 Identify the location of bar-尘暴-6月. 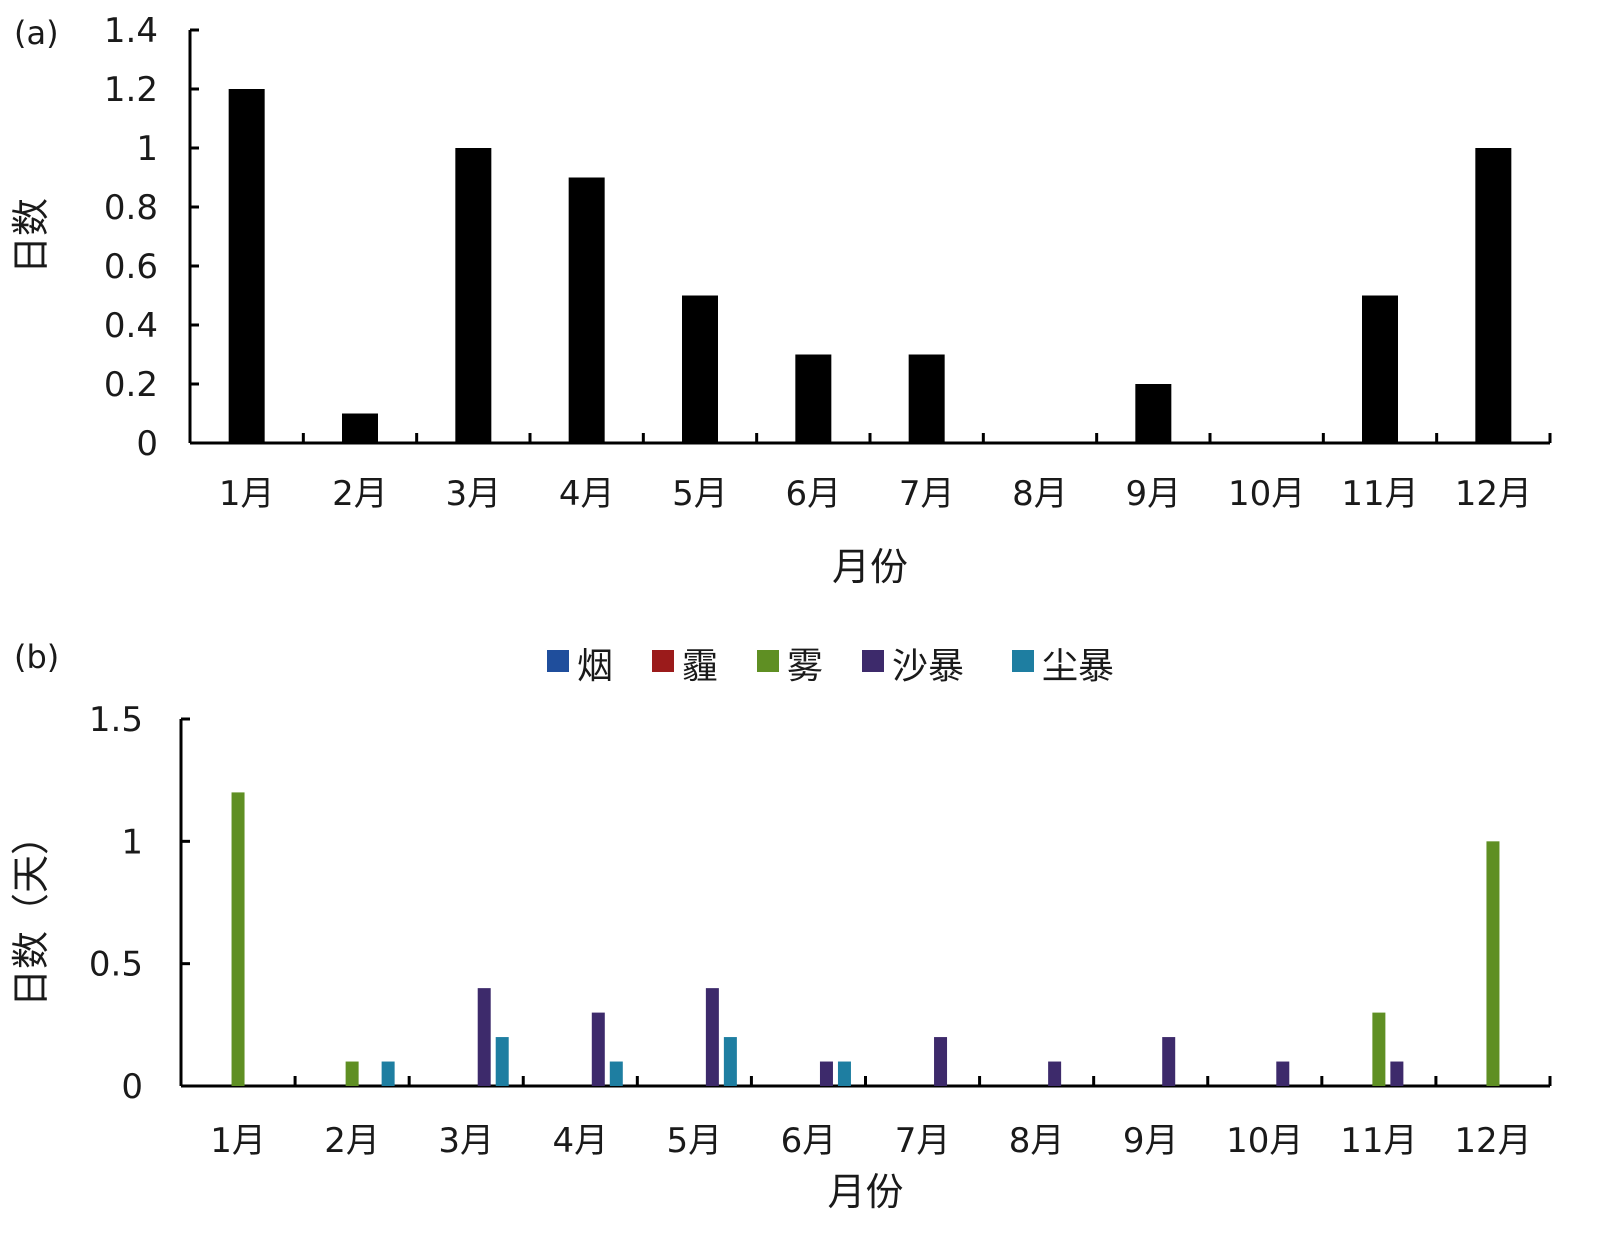
(844, 1073).